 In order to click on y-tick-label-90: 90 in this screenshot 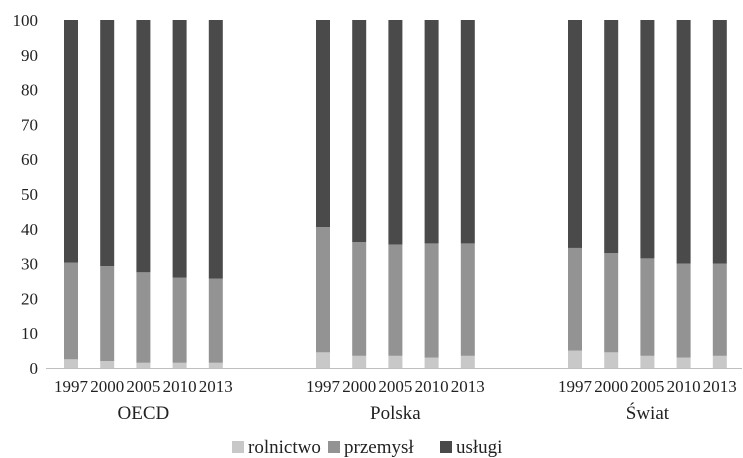, I will do `click(29, 55)`.